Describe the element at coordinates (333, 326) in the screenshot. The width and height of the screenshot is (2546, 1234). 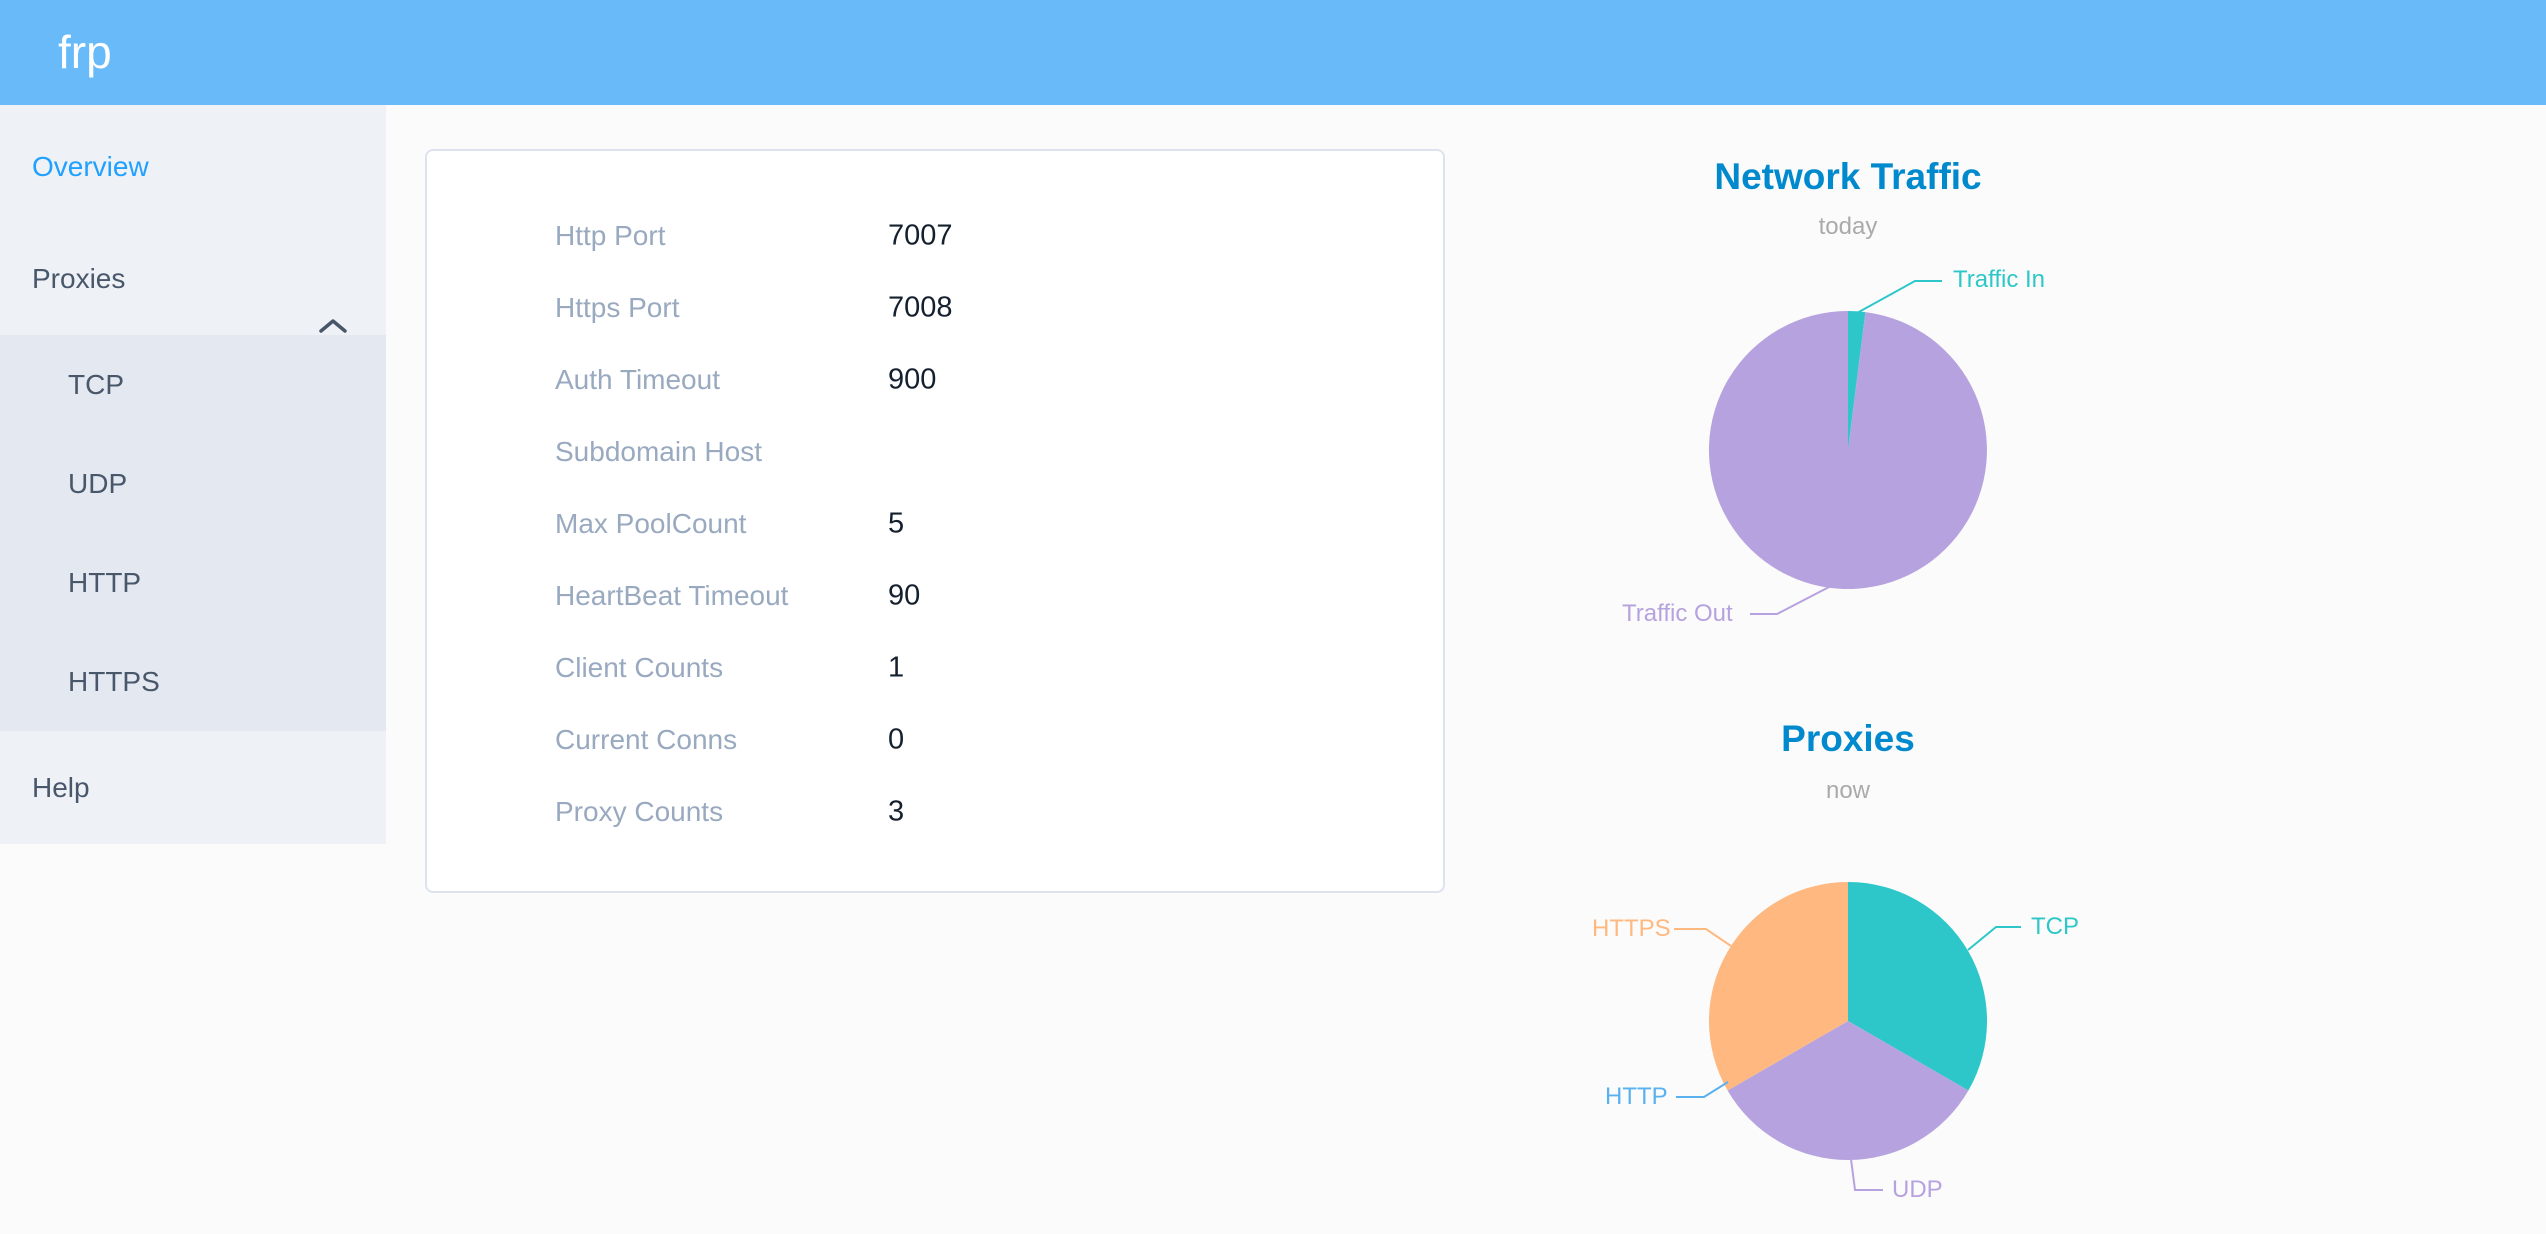
I see `chevron-up-icon` at that location.